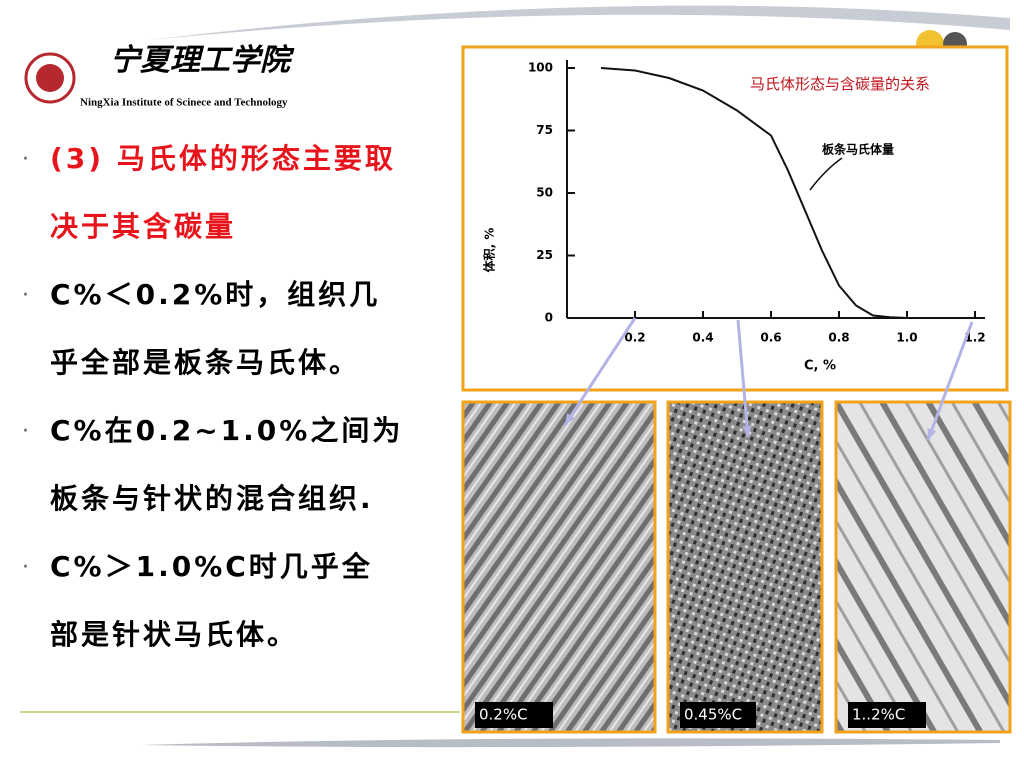 This screenshot has height=772, width=1024. What do you see at coordinates (580, 22) in the screenshot?
I see `top-swoosh` at bounding box center [580, 22].